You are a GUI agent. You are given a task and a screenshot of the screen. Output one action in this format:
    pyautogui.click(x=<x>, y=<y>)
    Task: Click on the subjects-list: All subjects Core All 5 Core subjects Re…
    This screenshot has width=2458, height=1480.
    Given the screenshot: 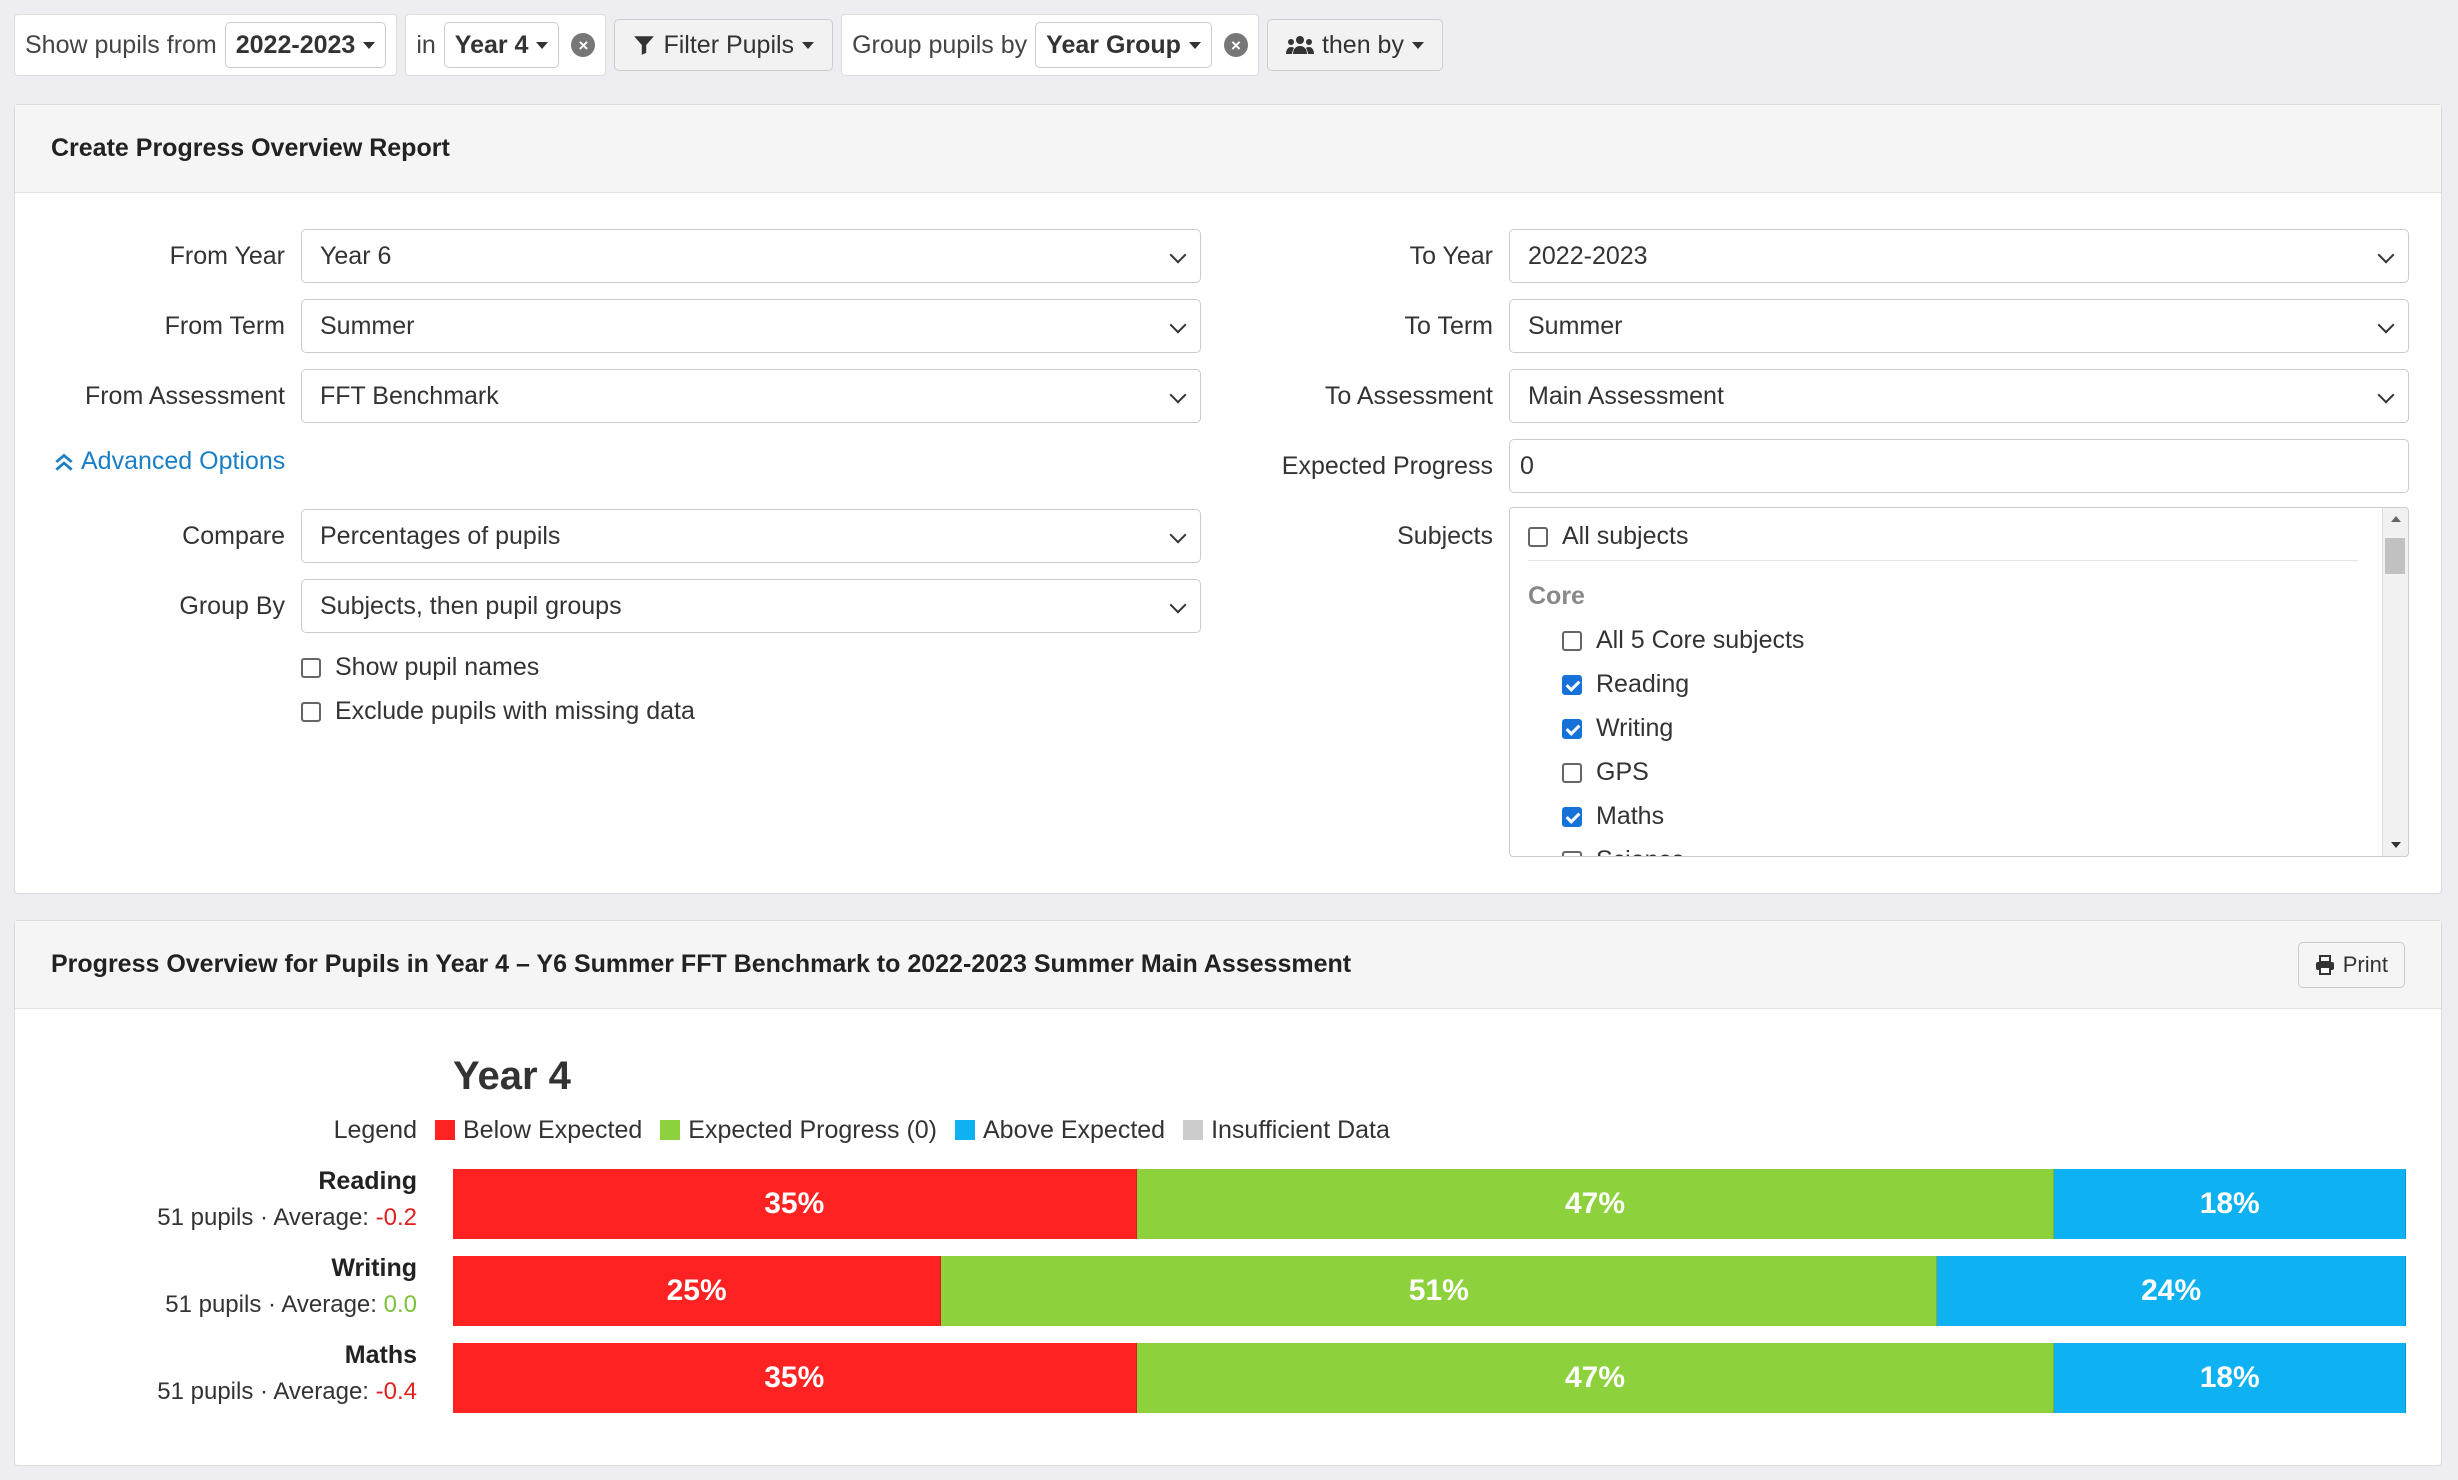 What is the action you would take?
    pyautogui.click(x=1959, y=682)
    